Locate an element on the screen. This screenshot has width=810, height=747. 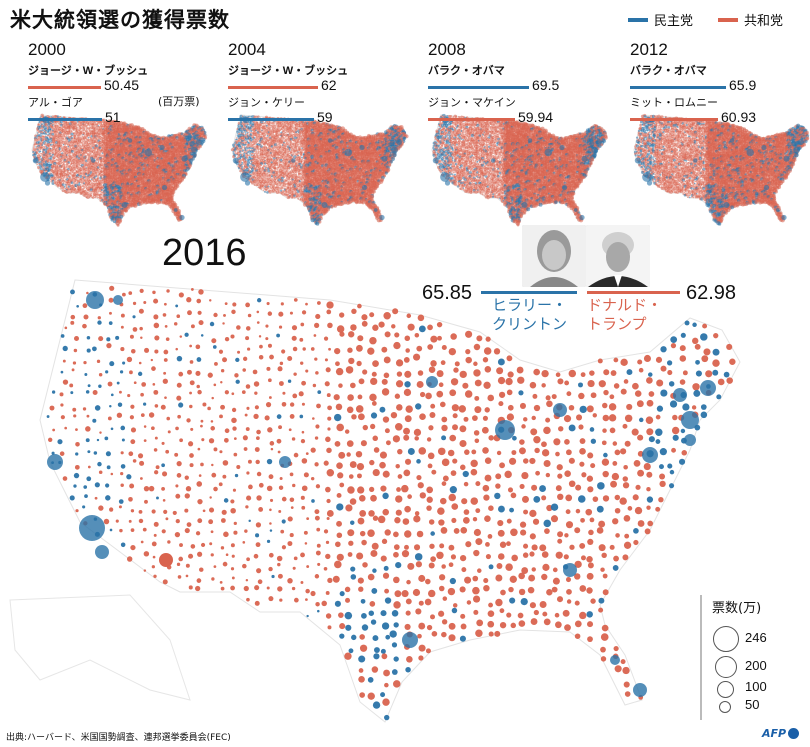
city-dot is located at coordinates (560, 410).